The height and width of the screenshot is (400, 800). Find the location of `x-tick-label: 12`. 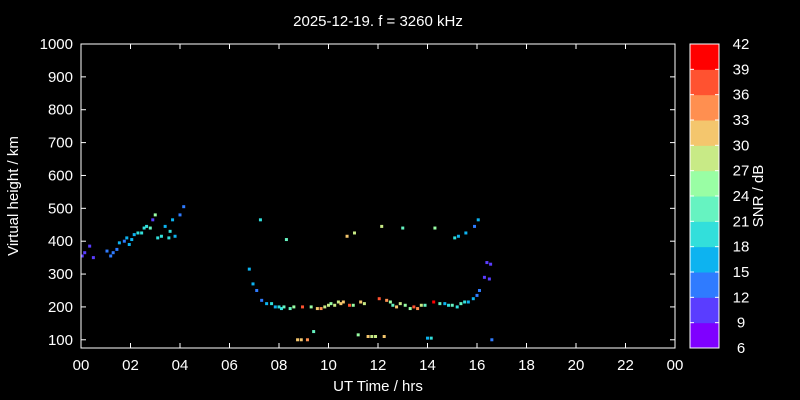

x-tick-label: 12 is located at coordinates (378, 365).